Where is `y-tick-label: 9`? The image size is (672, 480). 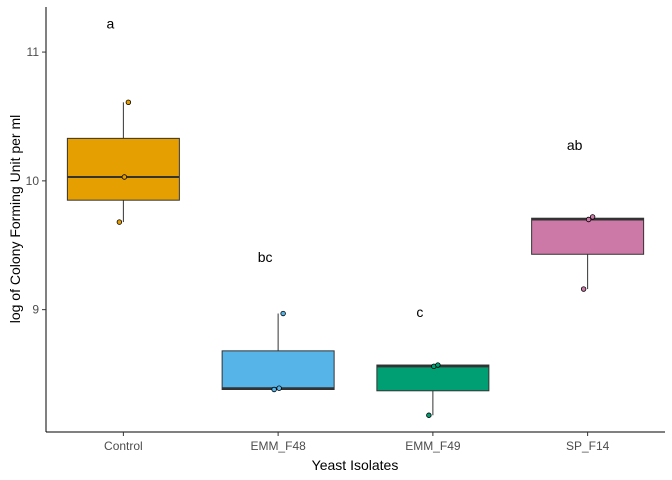 y-tick-label: 9 is located at coordinates (35, 310).